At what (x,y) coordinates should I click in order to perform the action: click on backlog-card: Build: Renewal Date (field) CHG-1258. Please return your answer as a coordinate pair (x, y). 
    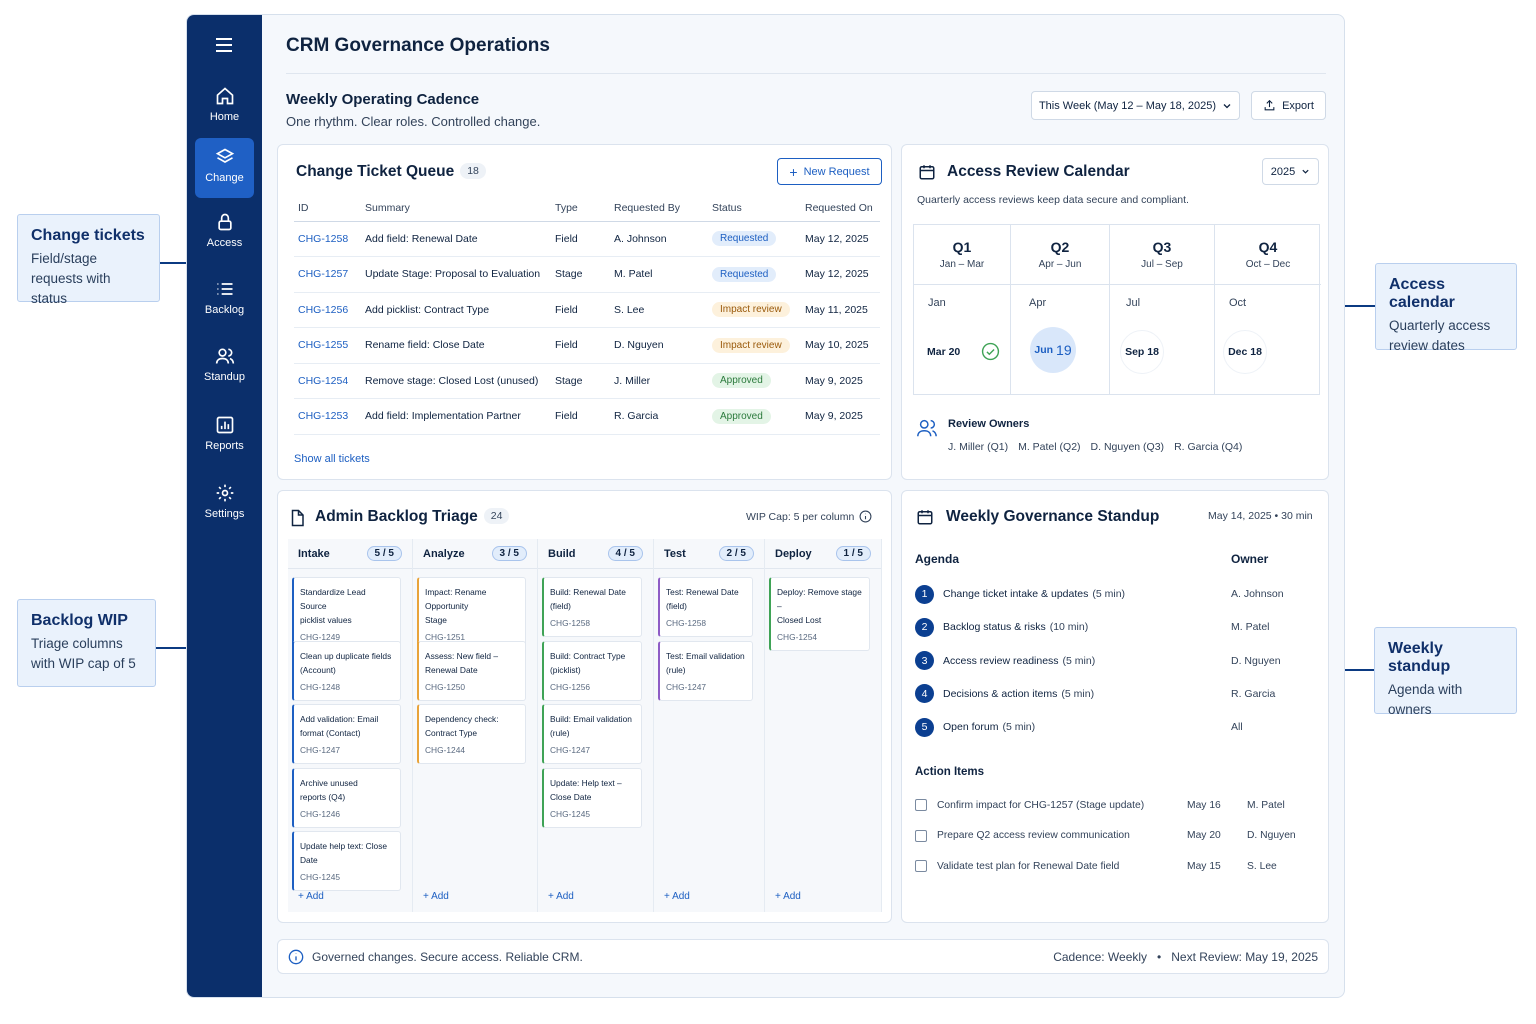
    Looking at the image, I should click on (592, 607).